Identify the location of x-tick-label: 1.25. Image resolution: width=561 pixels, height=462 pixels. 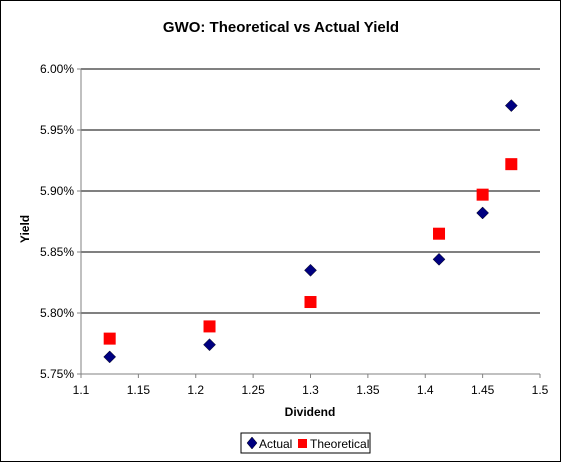
(253, 390).